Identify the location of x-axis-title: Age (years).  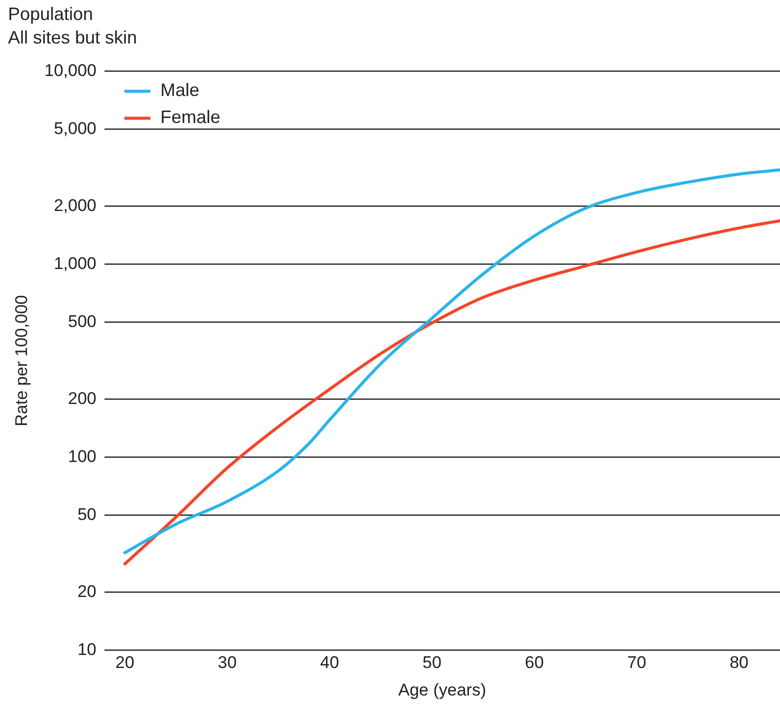
(442, 690).